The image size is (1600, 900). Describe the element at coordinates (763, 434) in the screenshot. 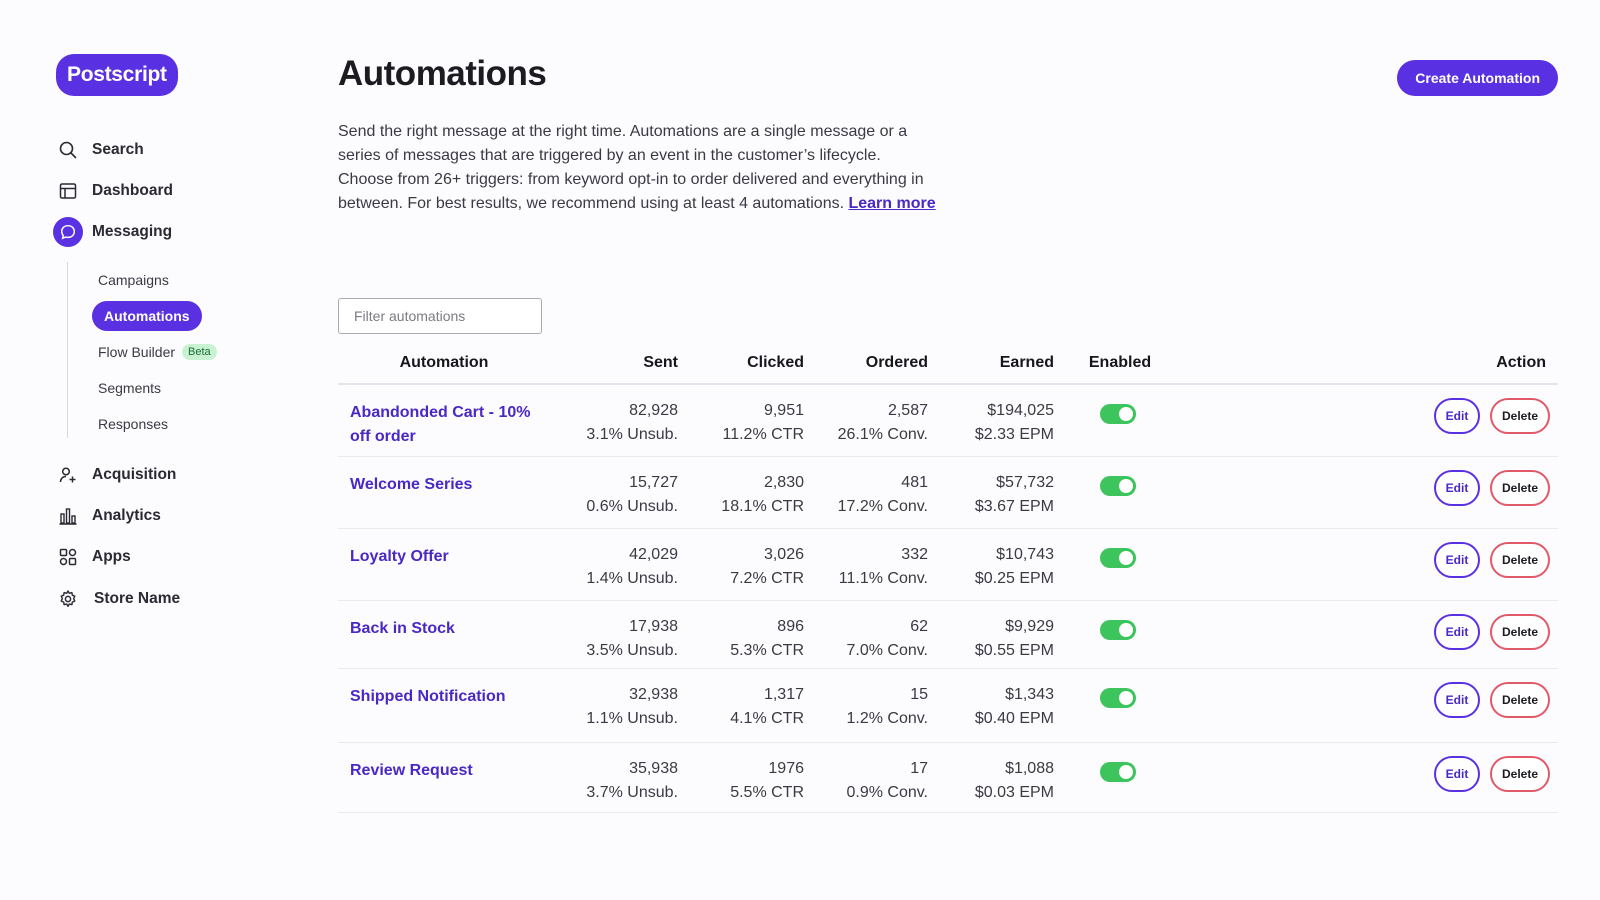

I see `ctr-rate: 11.2% CTR` at that location.